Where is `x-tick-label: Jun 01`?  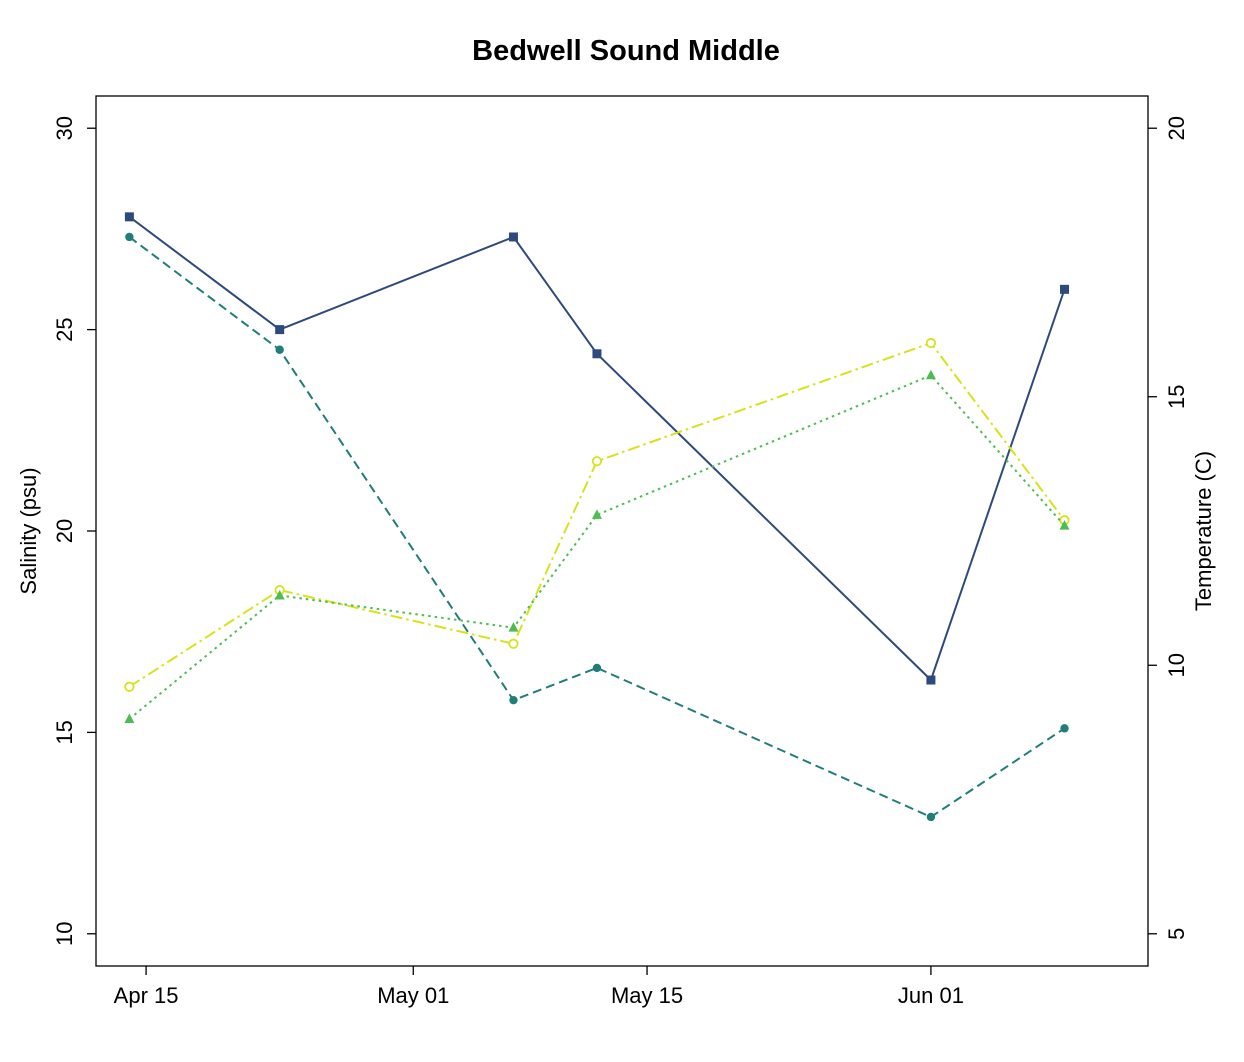
x-tick-label: Jun 01 is located at coordinates (931, 995).